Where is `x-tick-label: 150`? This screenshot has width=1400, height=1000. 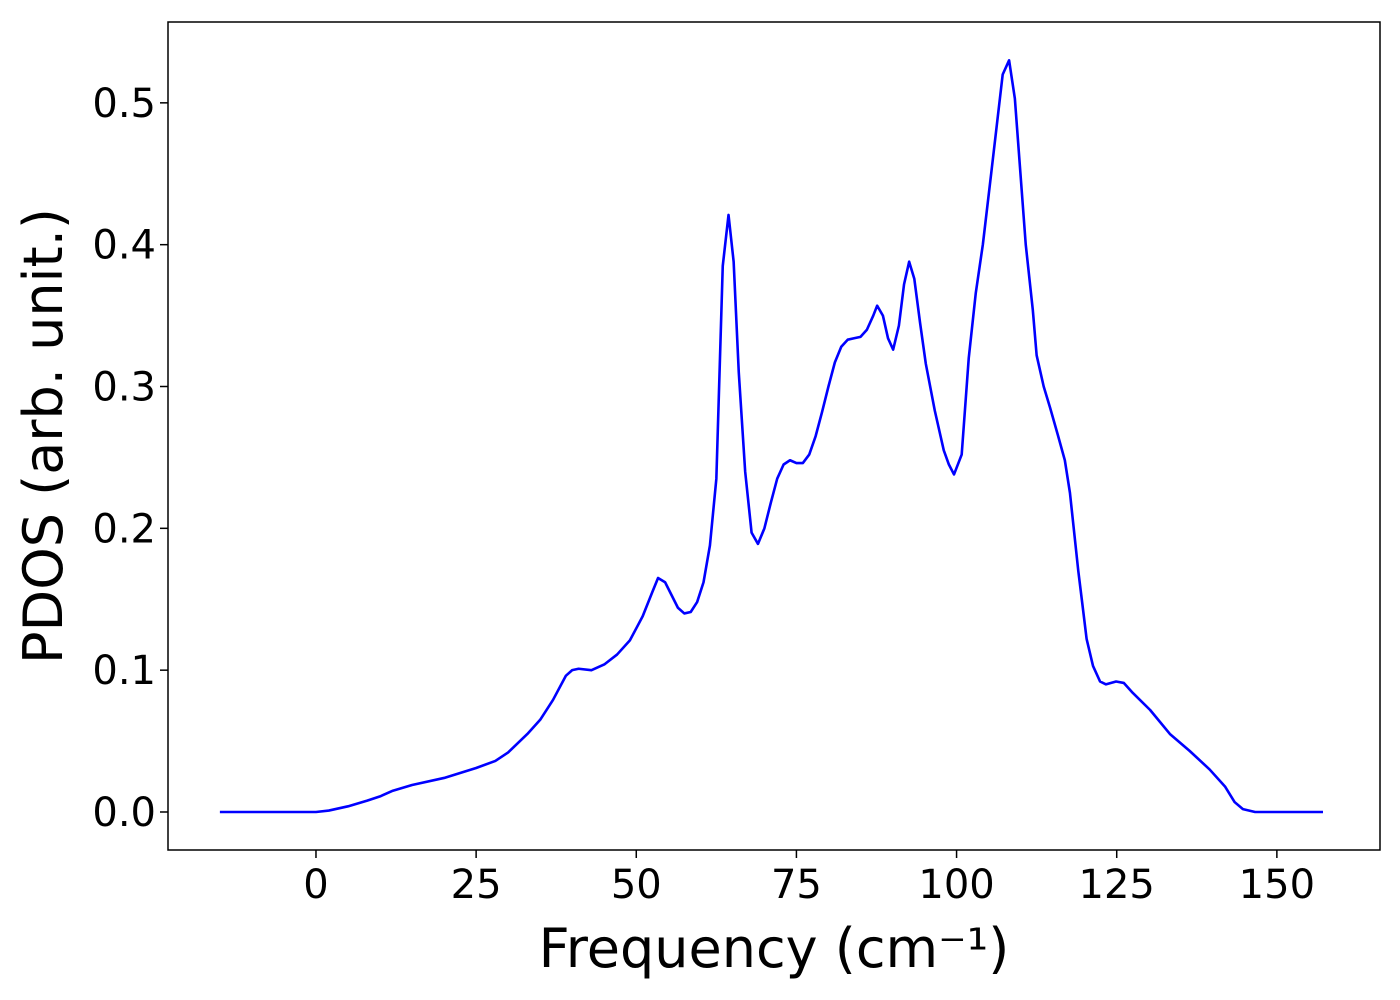 x-tick-label: 150 is located at coordinates (1277, 885).